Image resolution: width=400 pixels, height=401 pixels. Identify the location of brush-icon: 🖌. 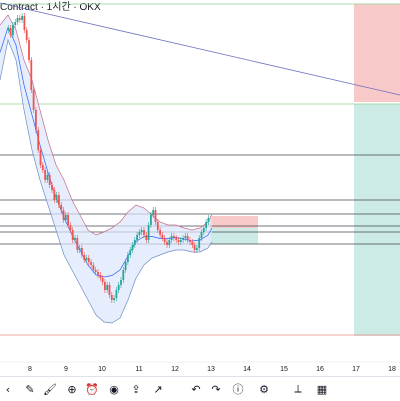
(50, 389).